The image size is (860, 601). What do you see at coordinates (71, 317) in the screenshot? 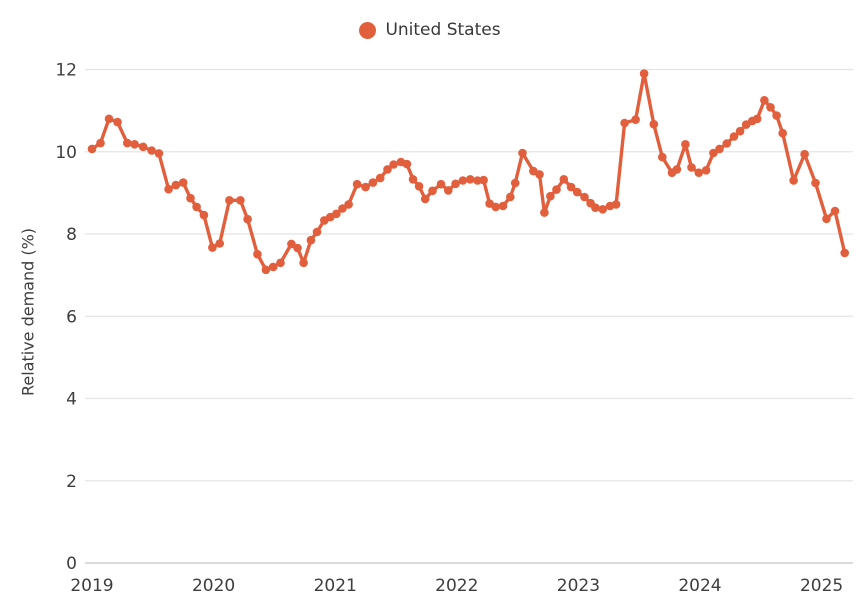
I see `y-tick-label: 6` at bounding box center [71, 317].